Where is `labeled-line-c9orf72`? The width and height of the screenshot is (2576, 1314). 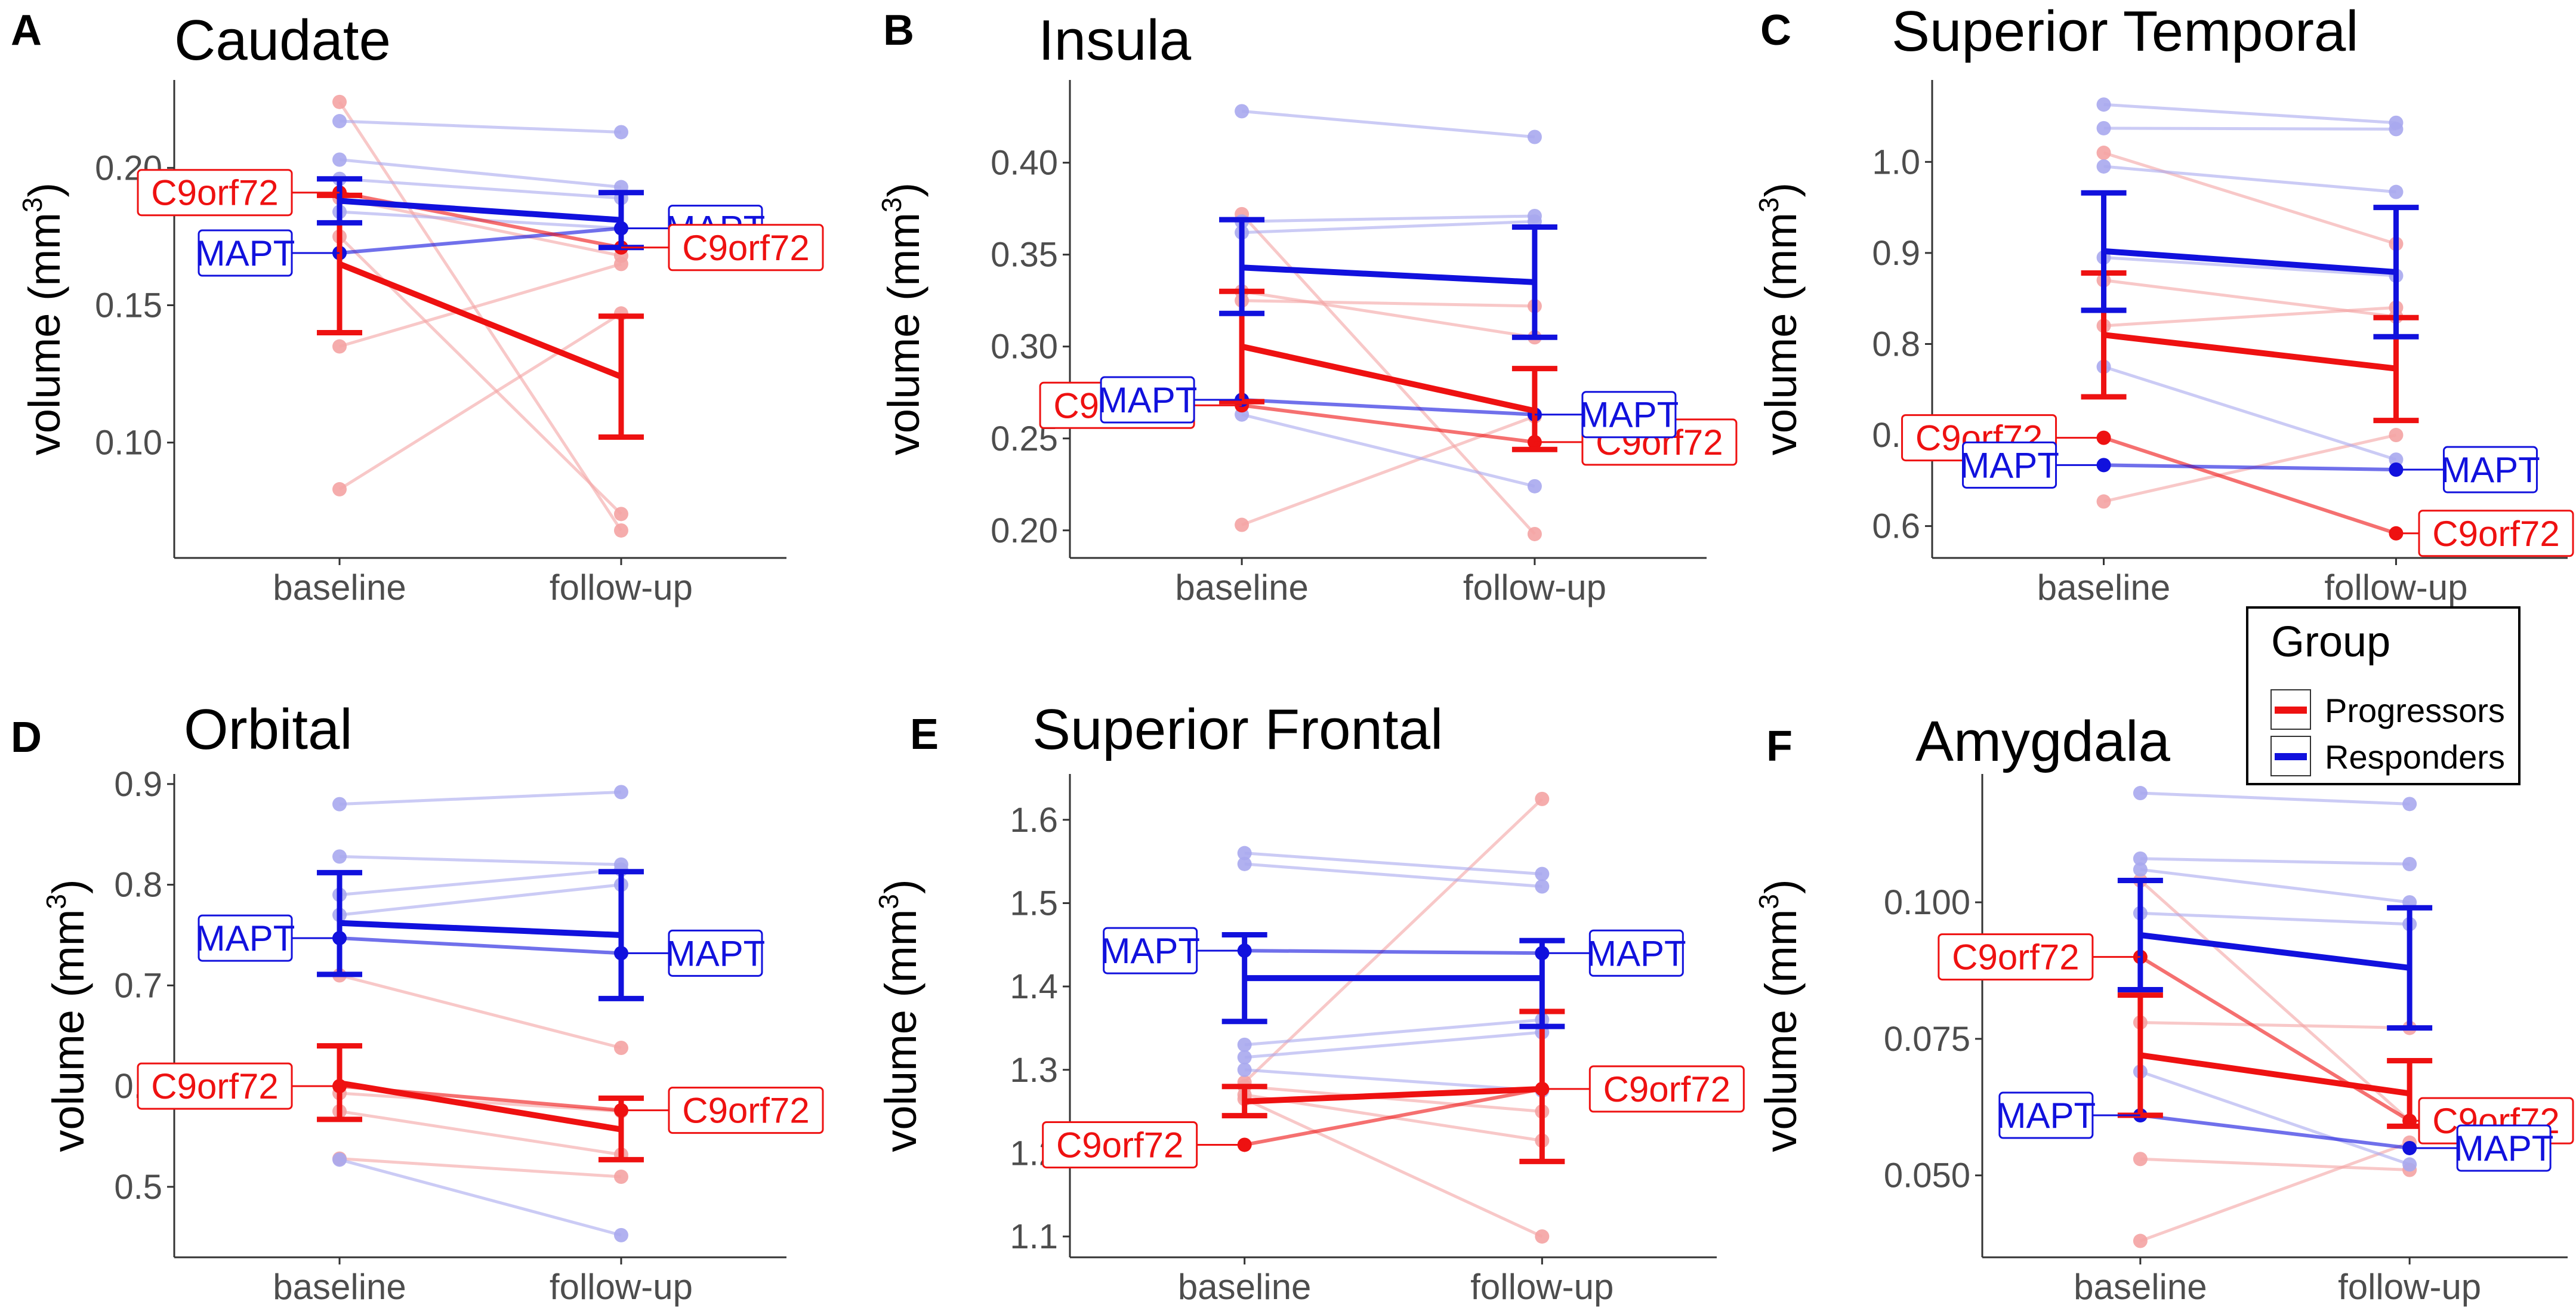 labeled-line-c9orf72 is located at coordinates (1393, 1117).